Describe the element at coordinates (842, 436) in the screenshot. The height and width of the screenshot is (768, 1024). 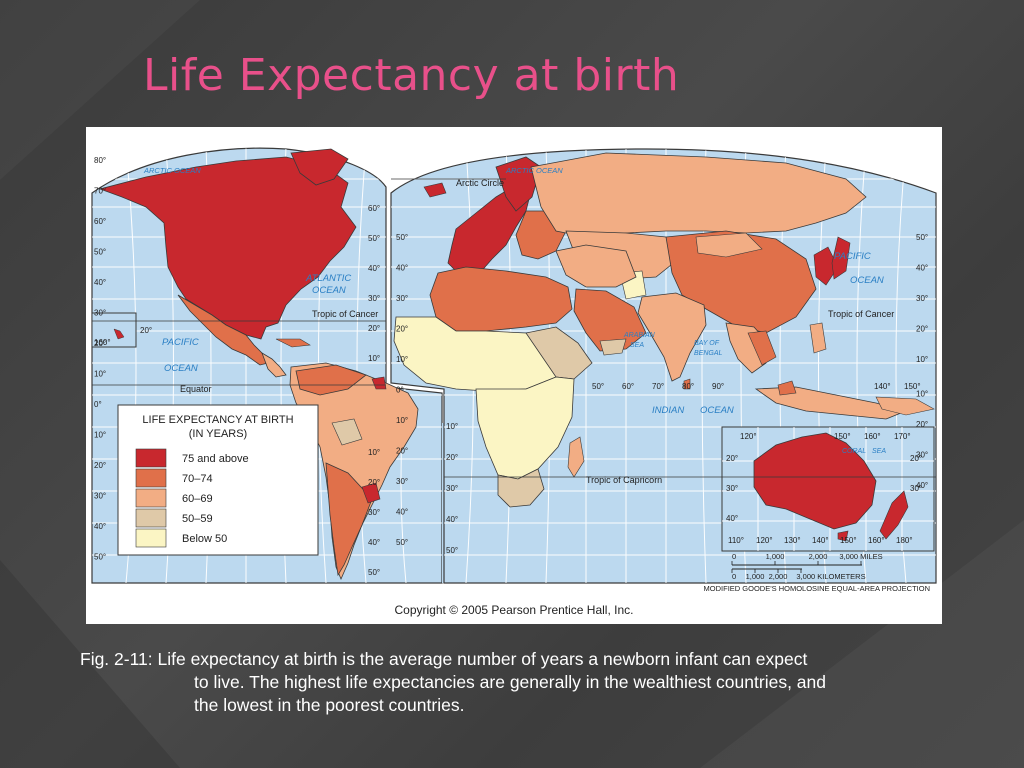
I see `inset-lon-top: 150°` at that location.